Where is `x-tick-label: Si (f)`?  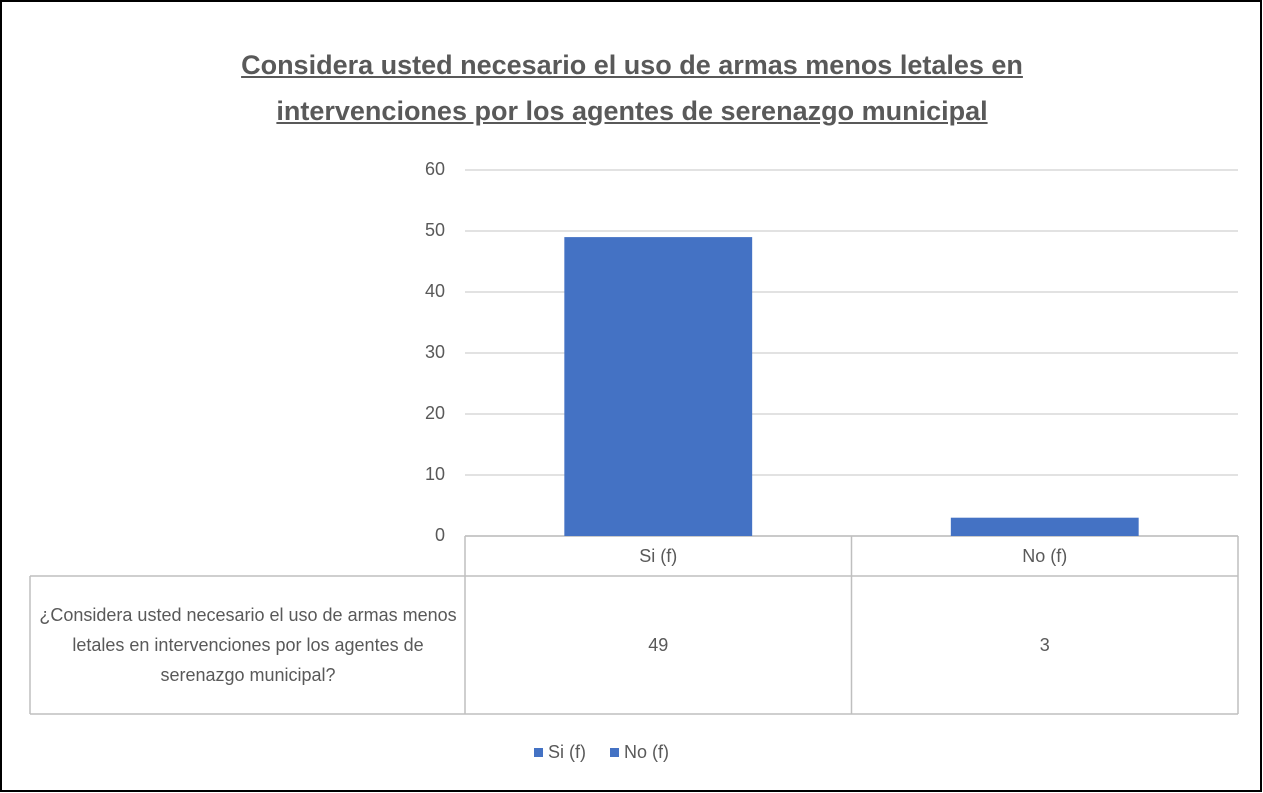
x-tick-label: Si (f) is located at coordinates (658, 556).